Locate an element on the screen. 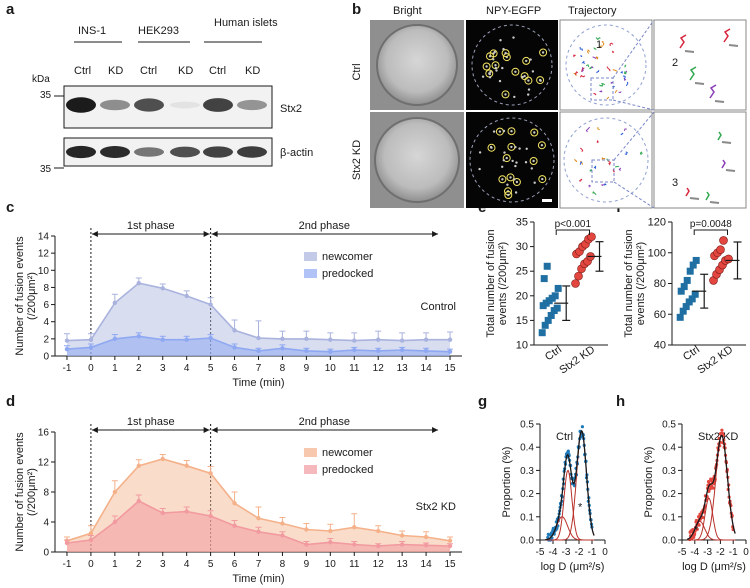 The image size is (750, 588). band-stx2 is located at coordinates (185, 105).